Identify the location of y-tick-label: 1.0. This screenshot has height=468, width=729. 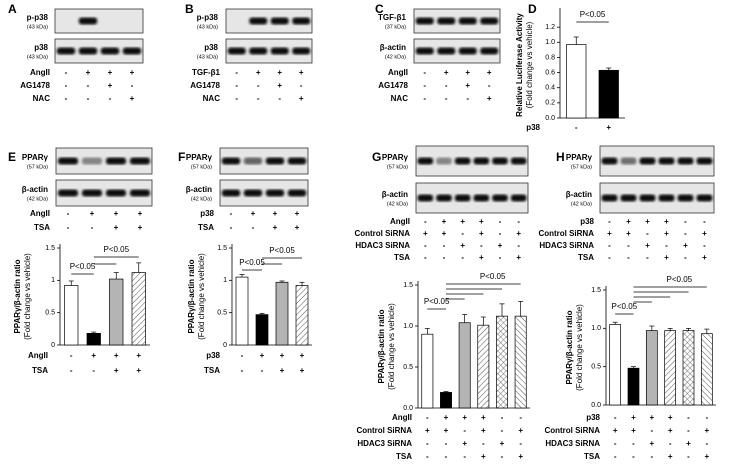
(596, 328).